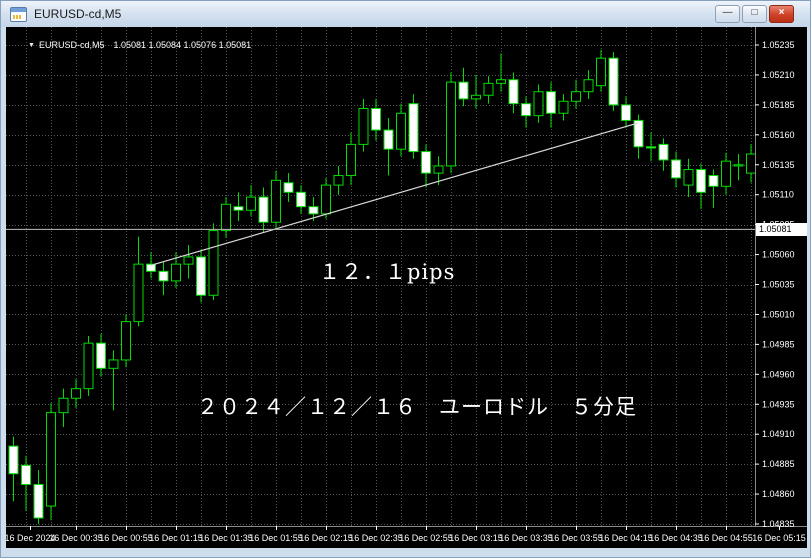 This screenshot has height=558, width=811. Describe the element at coordinates (576, 538) in the screenshot. I see `svg-text: 16 Dec 03:55` at that location.